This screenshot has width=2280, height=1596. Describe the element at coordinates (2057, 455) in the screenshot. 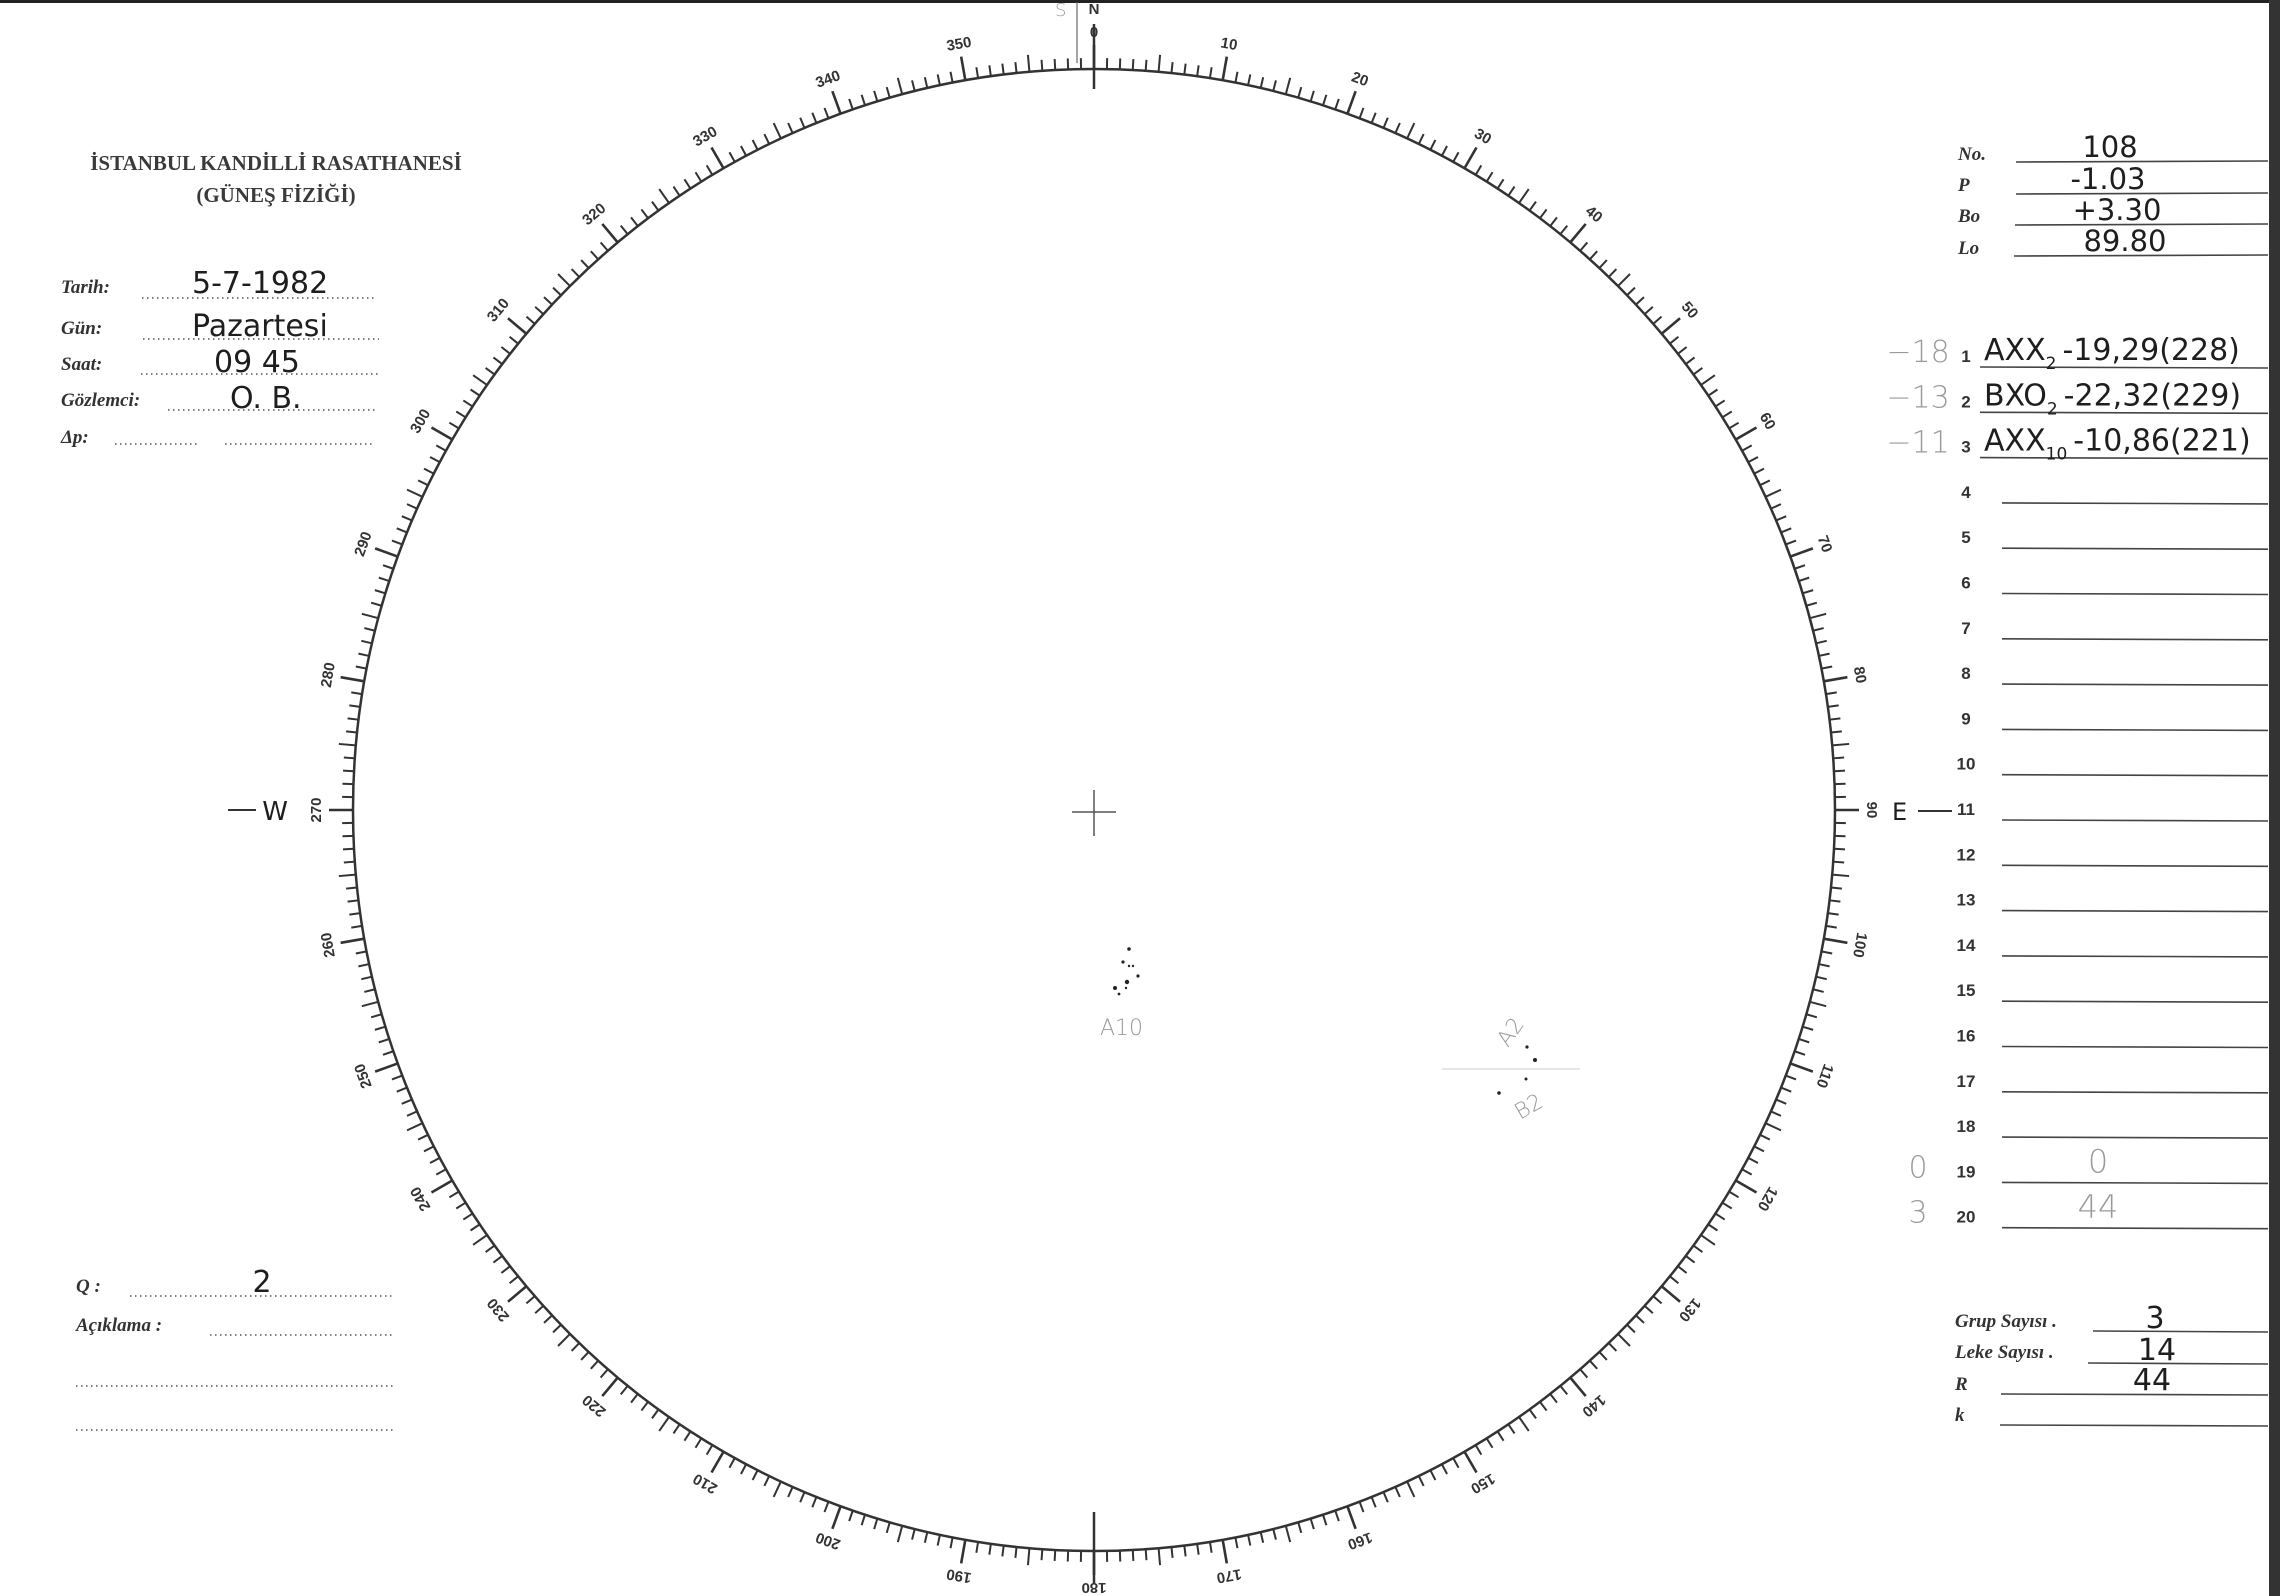

I see `group-spot-count: 10` at that location.